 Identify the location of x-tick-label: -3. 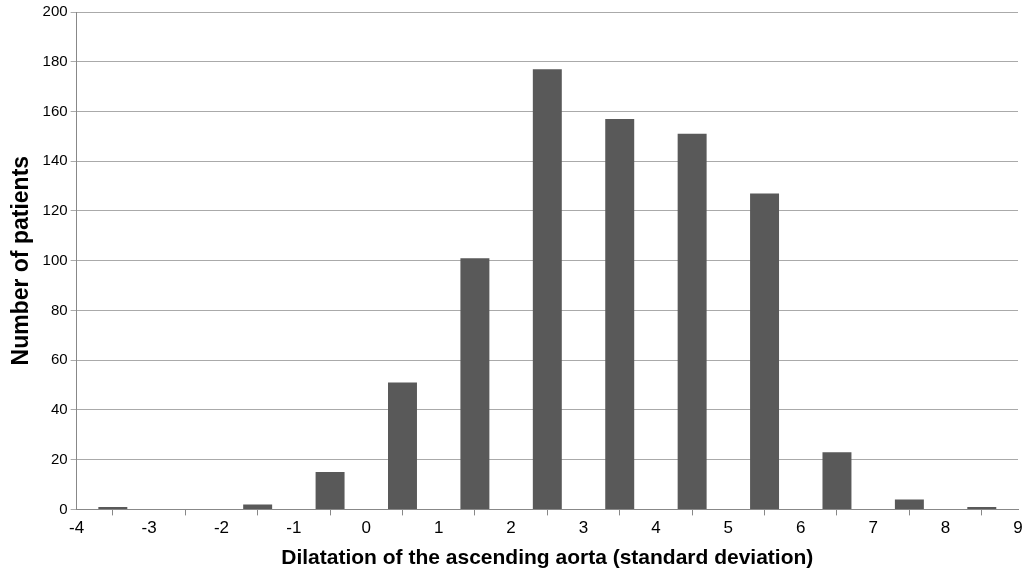
(149, 528).